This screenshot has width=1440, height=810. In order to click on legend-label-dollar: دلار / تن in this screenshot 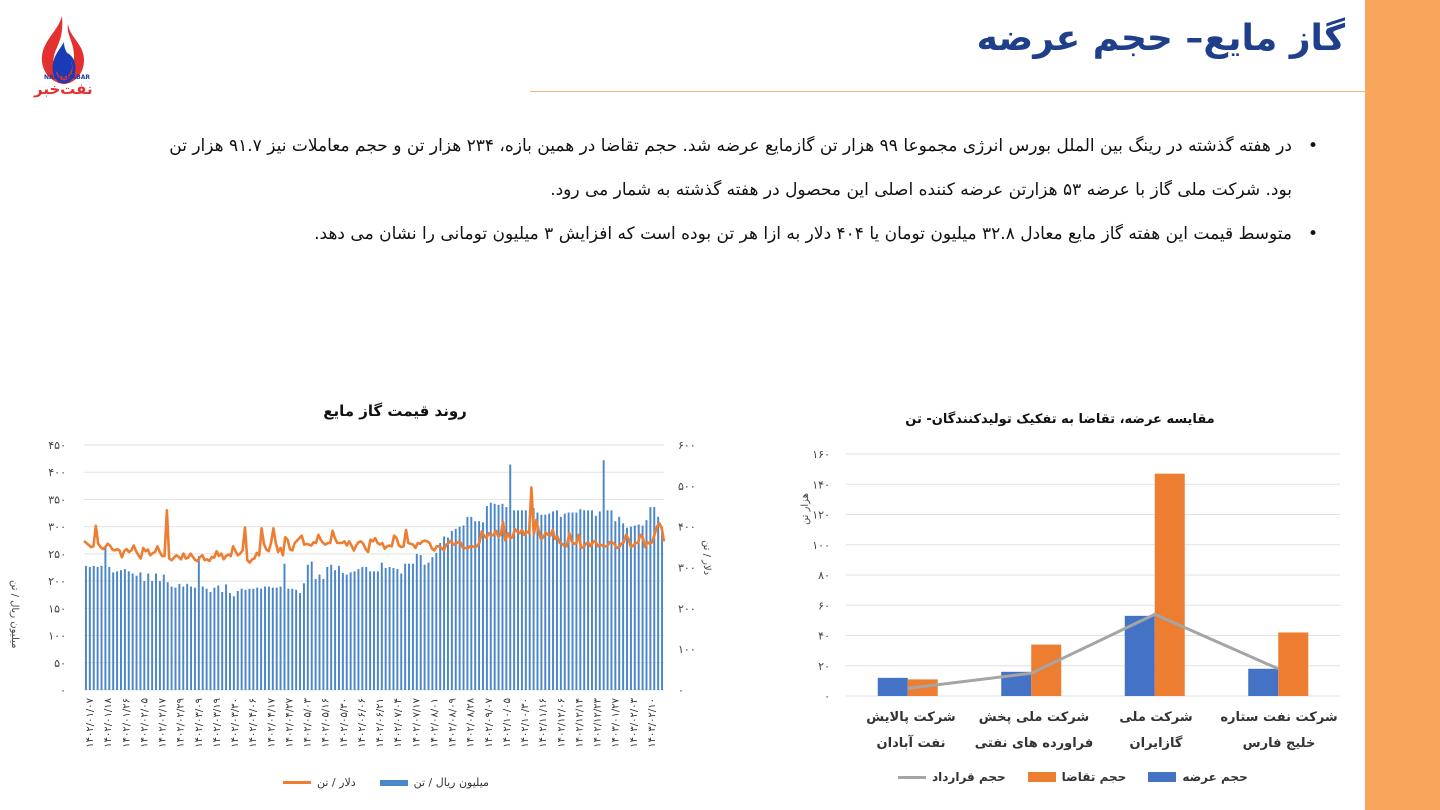, I will do `click(336, 782)`.